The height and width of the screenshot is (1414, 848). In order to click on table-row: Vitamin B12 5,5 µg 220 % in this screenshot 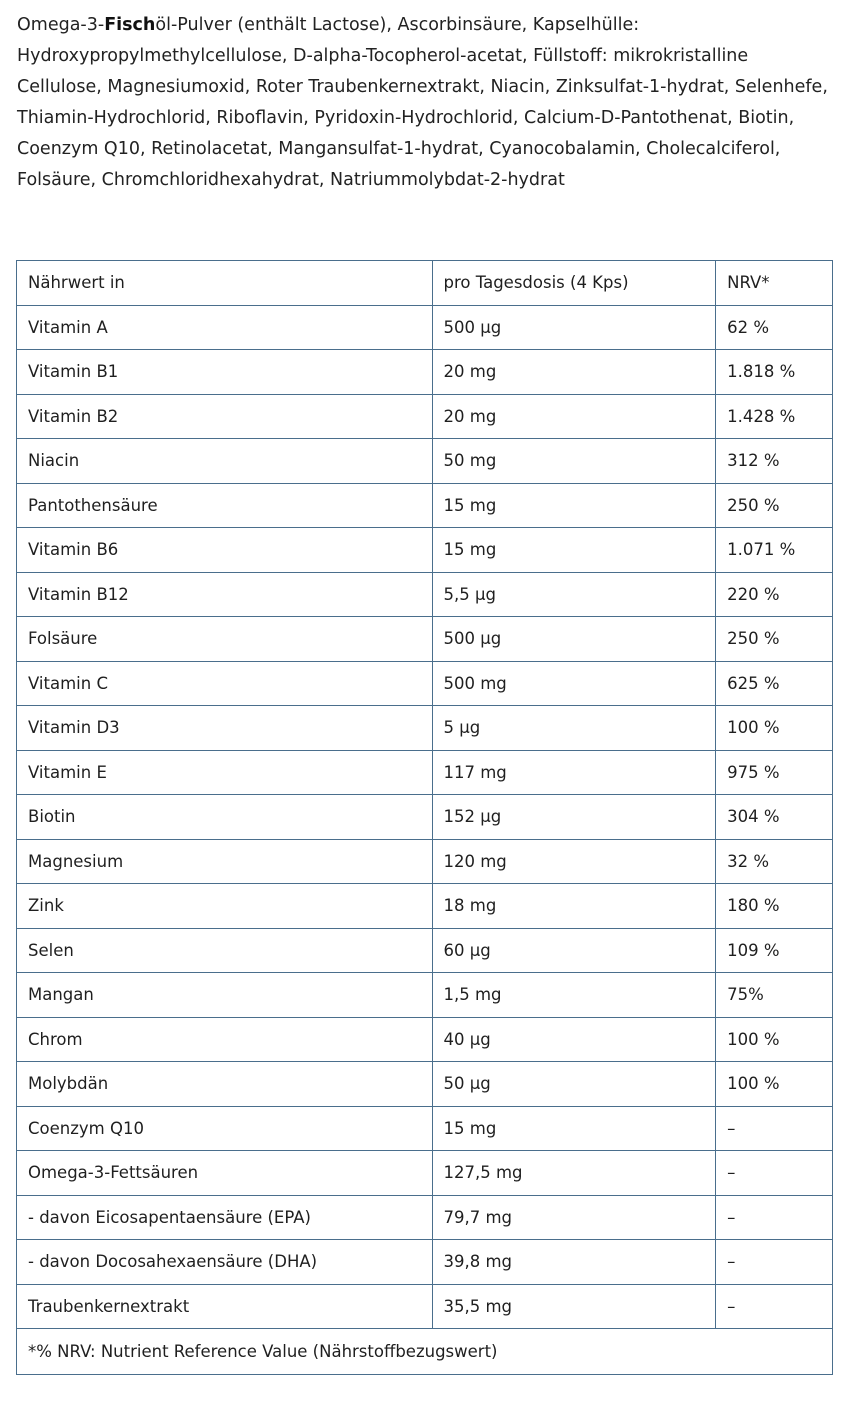, I will do `click(424, 594)`.